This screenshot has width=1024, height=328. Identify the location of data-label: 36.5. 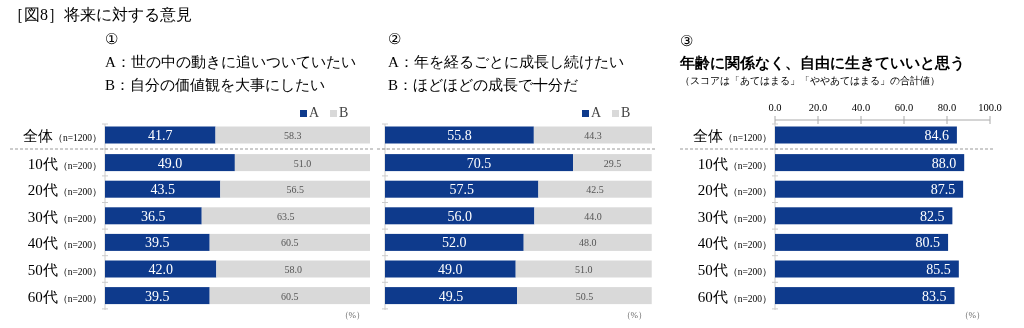
(153, 216).